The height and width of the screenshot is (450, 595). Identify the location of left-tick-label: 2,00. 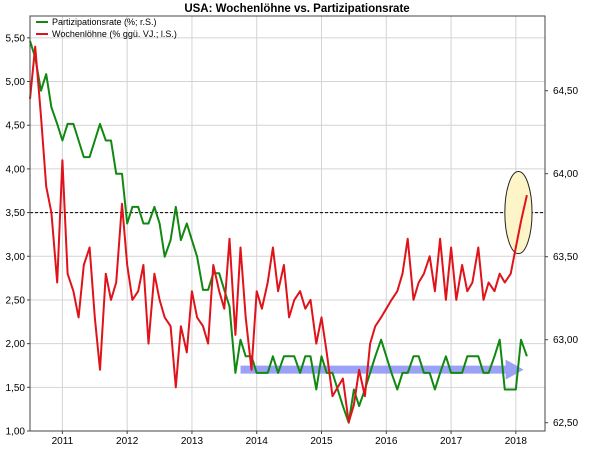
(16, 344).